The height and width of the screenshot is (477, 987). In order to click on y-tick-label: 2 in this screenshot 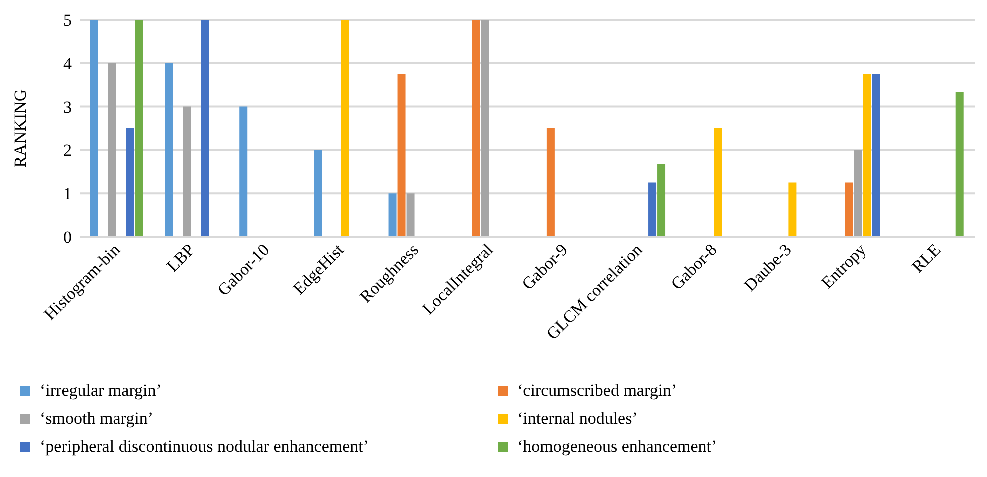, I will do `click(68, 150)`.